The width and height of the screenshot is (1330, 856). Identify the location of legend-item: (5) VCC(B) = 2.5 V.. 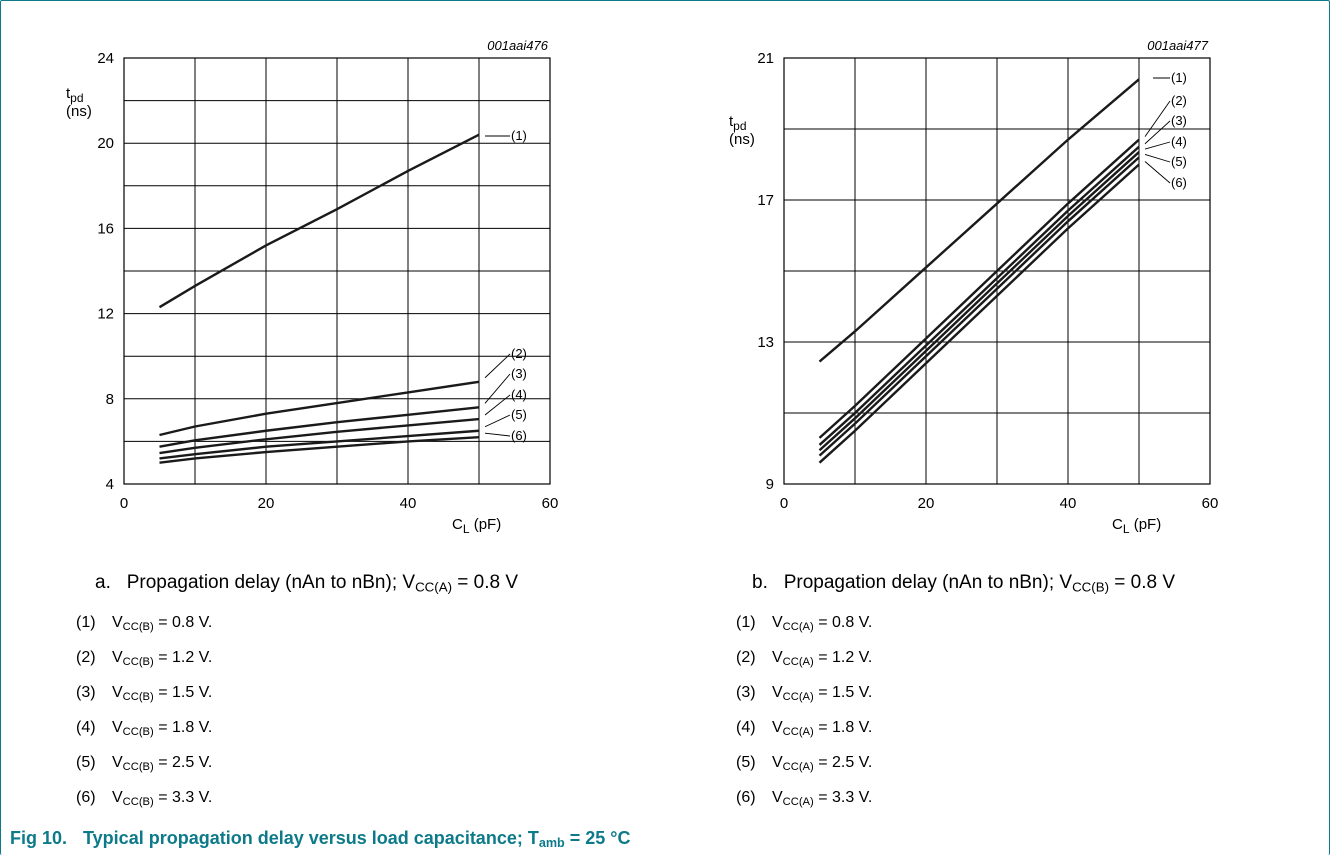
(144, 763).